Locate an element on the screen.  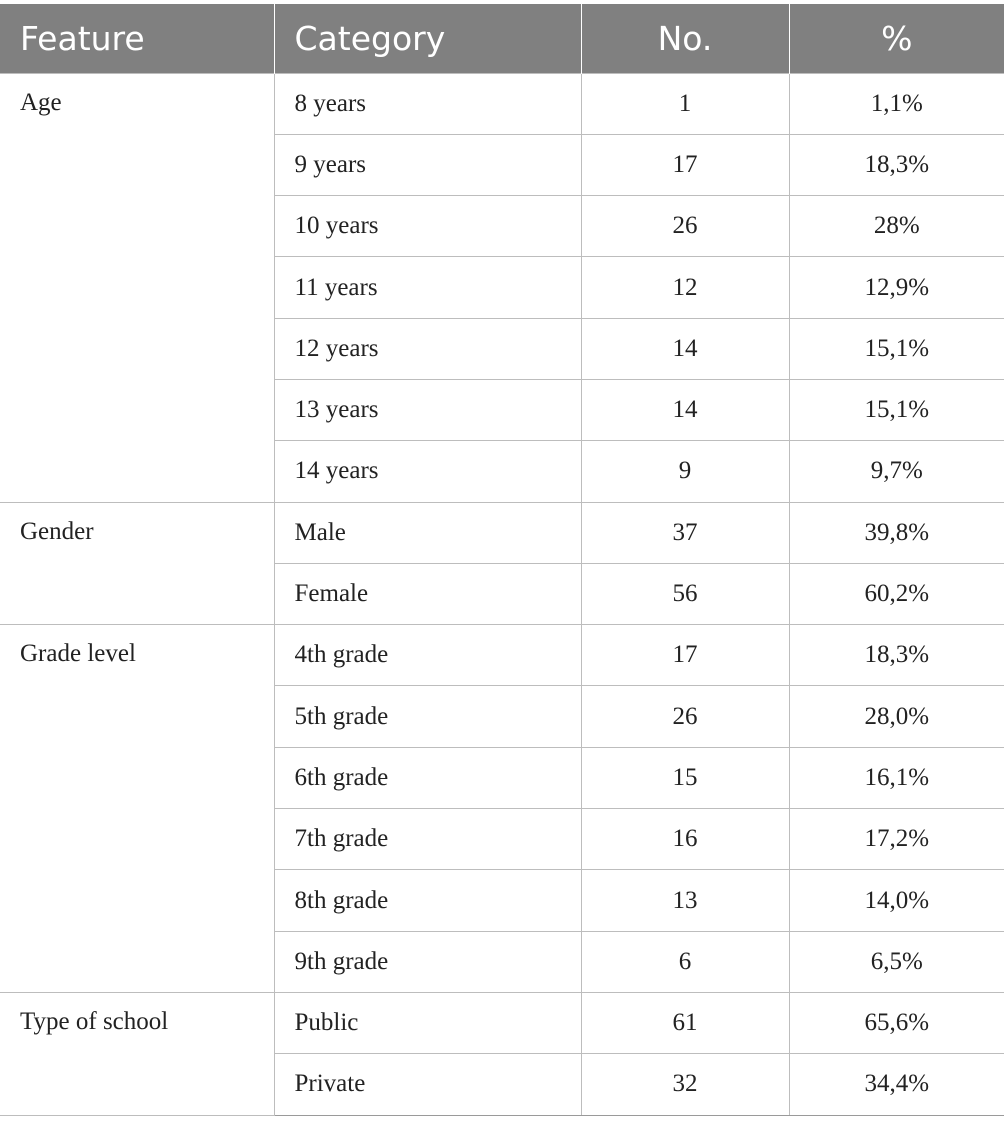
table-row: Private 32 34,4% is located at coordinates (502, 1084).